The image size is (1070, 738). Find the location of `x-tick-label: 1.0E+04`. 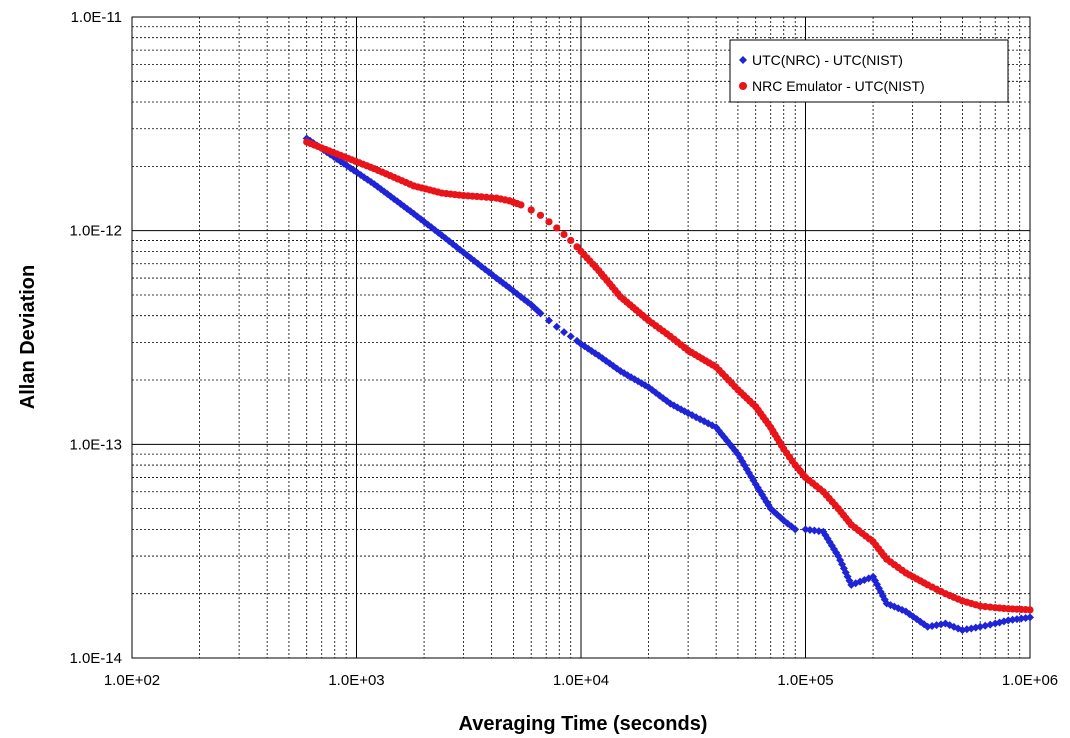

x-tick-label: 1.0E+04 is located at coordinates (581, 680).